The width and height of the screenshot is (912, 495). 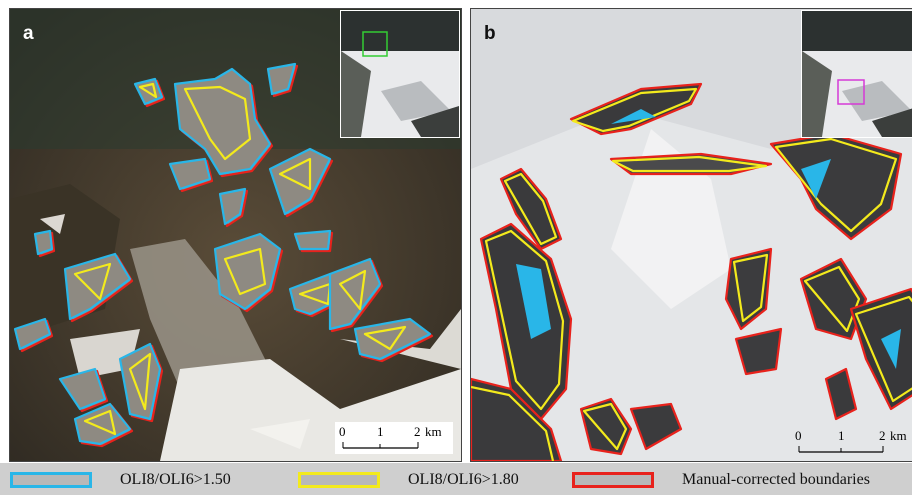 What do you see at coordinates (463, 479) in the screenshot?
I see `legend-label: OLI8/OLI6>1.80` at bounding box center [463, 479].